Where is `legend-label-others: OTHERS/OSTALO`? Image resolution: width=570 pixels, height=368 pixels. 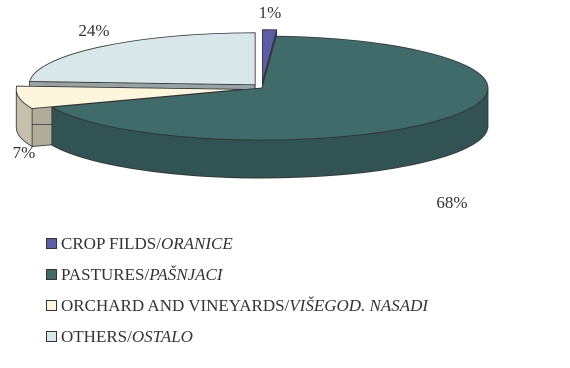
legend-label-others: OTHERS/OSTALO is located at coordinates (127, 336).